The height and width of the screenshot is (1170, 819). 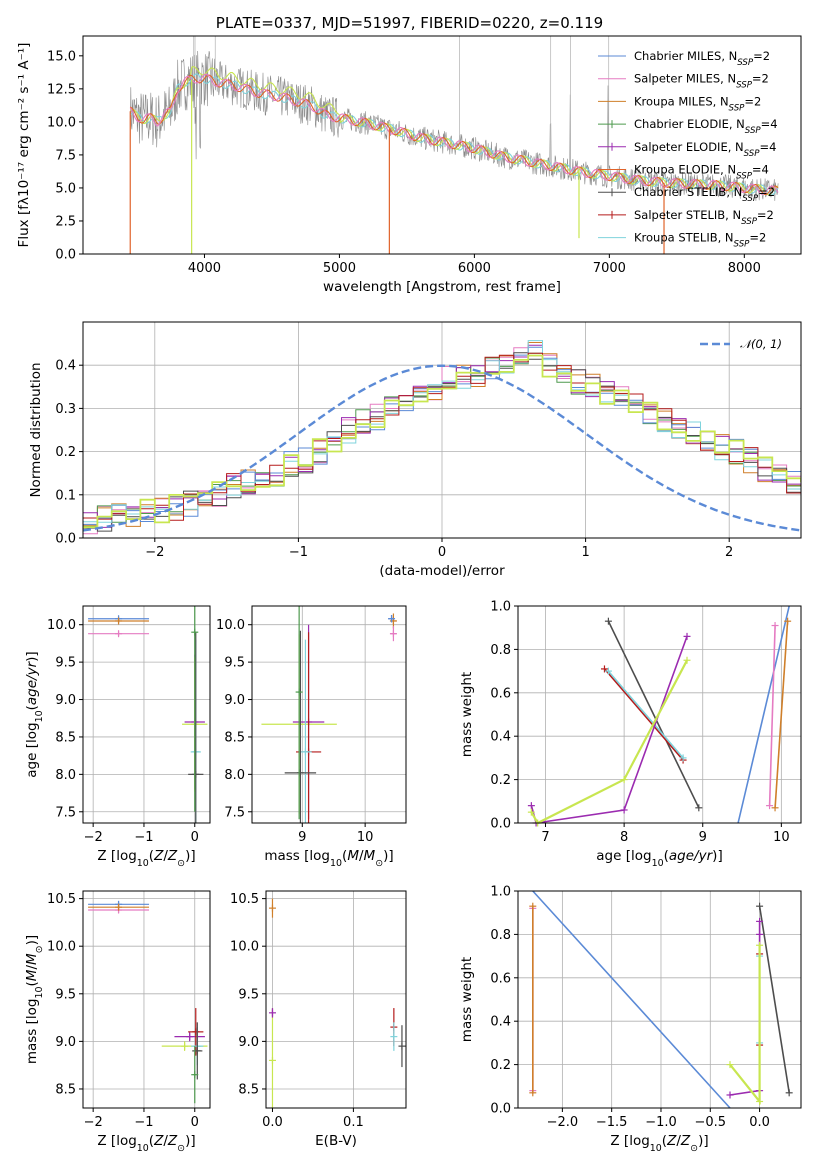 I want to click on label-part: f, so click(x=24, y=207).